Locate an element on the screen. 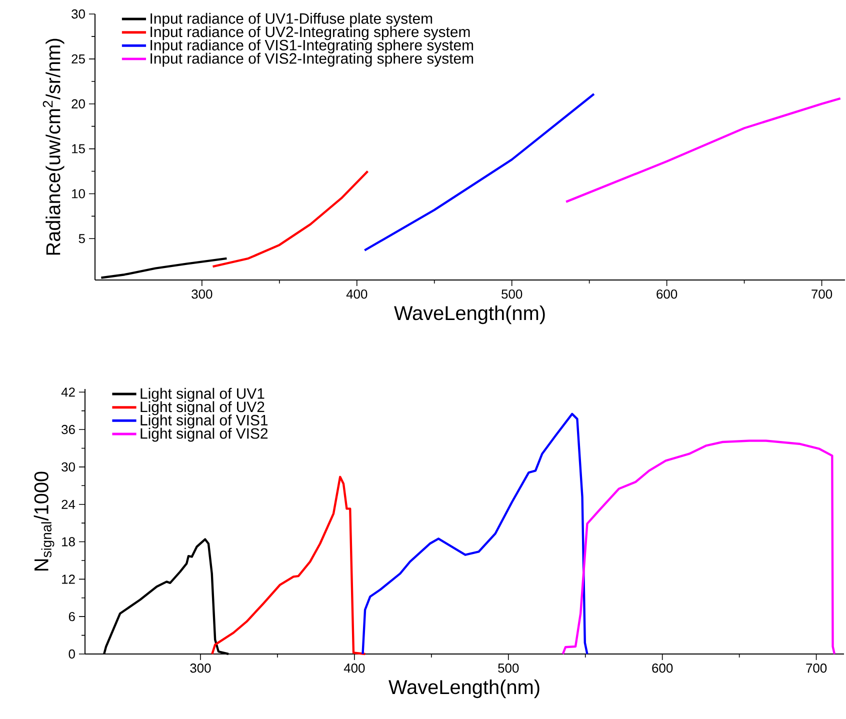 This screenshot has height=719, width=846. y-axis-title: N$_{signal}$/1000 is located at coordinates (44, 521).